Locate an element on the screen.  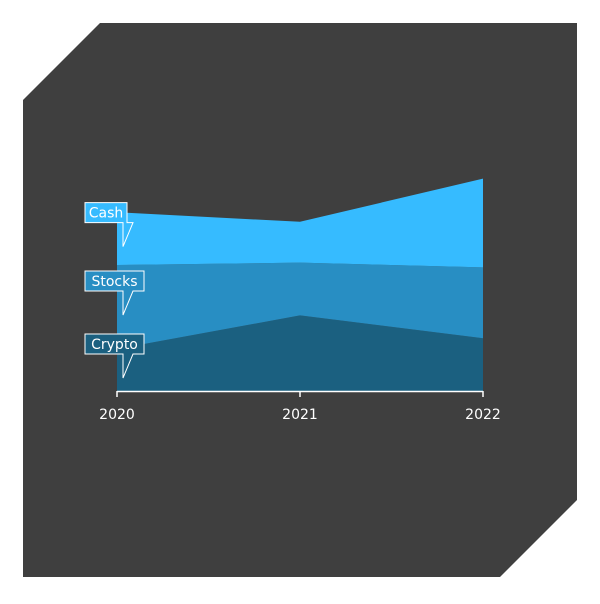
series-label-text: Cash is located at coordinates (106, 214).